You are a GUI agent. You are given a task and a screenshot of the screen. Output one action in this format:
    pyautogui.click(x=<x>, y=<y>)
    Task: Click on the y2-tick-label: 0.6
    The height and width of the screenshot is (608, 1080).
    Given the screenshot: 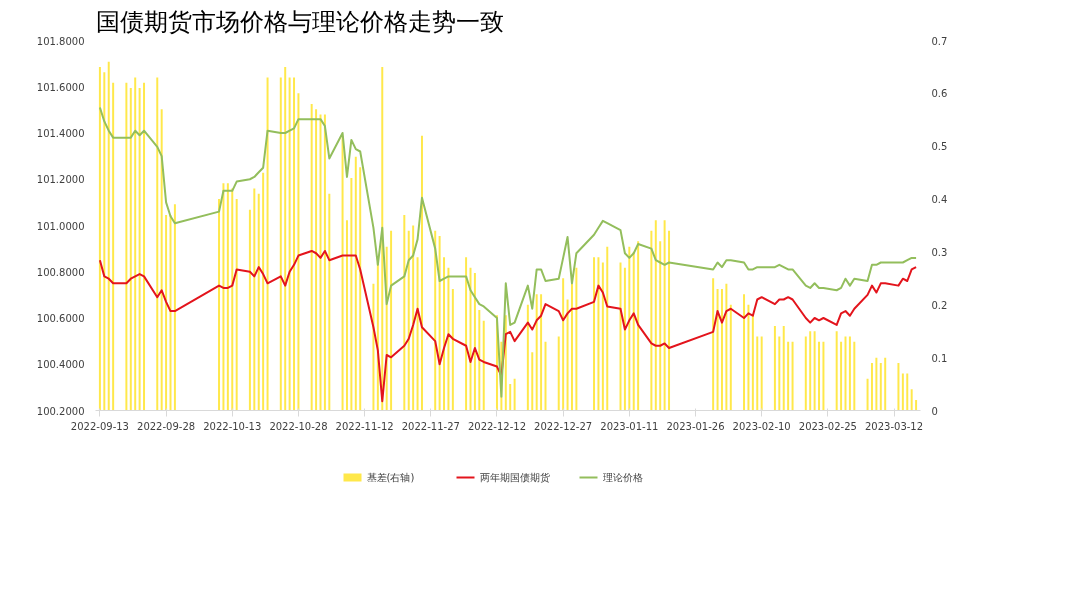 What is the action you would take?
    pyautogui.click(x=939, y=94)
    